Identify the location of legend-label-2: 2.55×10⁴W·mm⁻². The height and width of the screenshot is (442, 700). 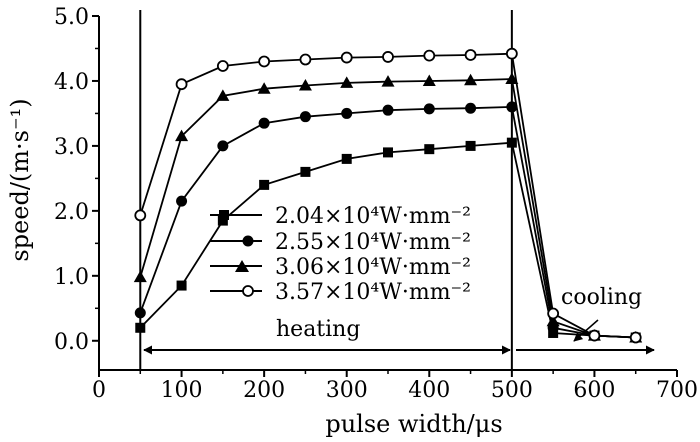
(373, 242).